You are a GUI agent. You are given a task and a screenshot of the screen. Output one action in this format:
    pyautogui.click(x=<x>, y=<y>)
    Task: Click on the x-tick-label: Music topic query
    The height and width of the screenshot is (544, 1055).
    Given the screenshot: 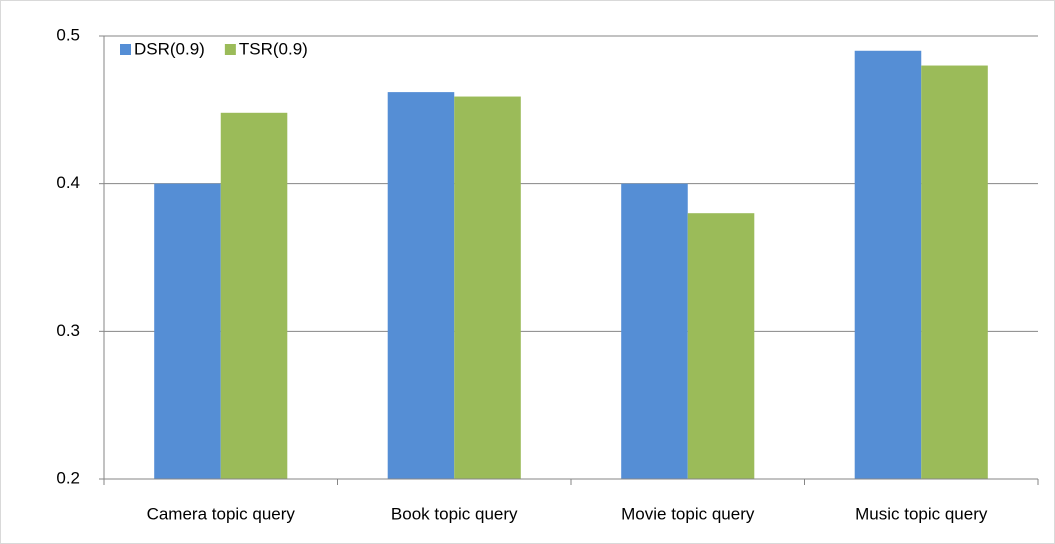 What is the action you would take?
    pyautogui.click(x=921, y=513)
    